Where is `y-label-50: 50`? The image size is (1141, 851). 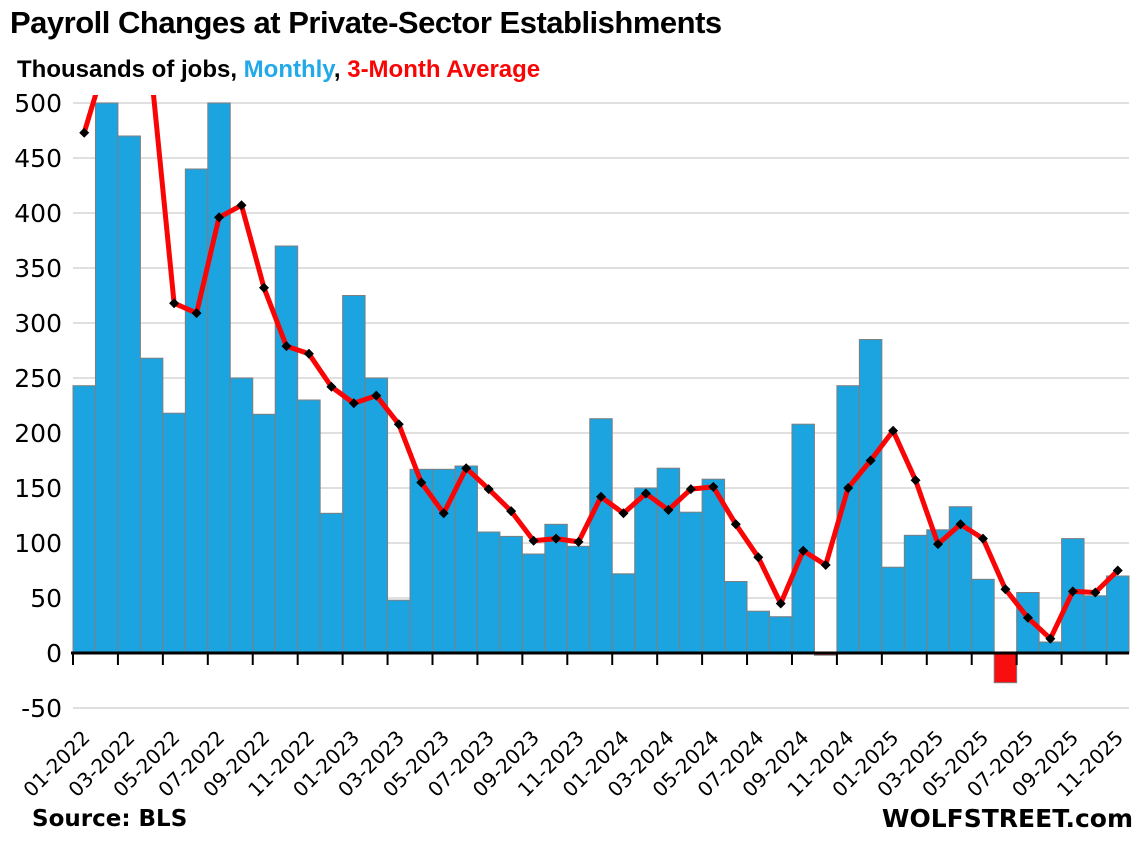
y-label-50: 50 is located at coordinates (46, 598).